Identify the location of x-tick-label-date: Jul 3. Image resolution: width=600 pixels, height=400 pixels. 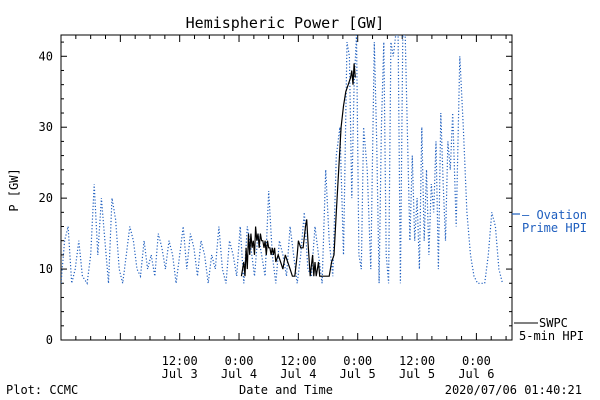
(180, 374).